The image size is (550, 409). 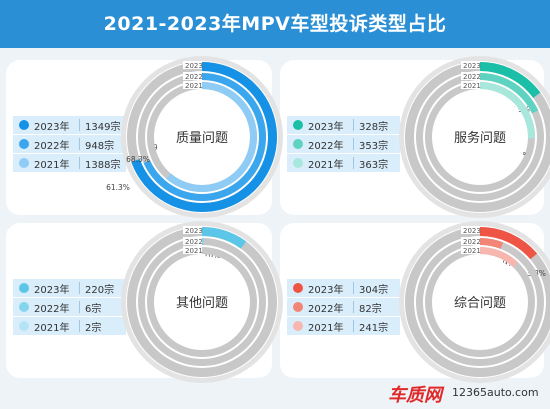 I want to click on logo-url: 12365auto.com, so click(x=495, y=392).